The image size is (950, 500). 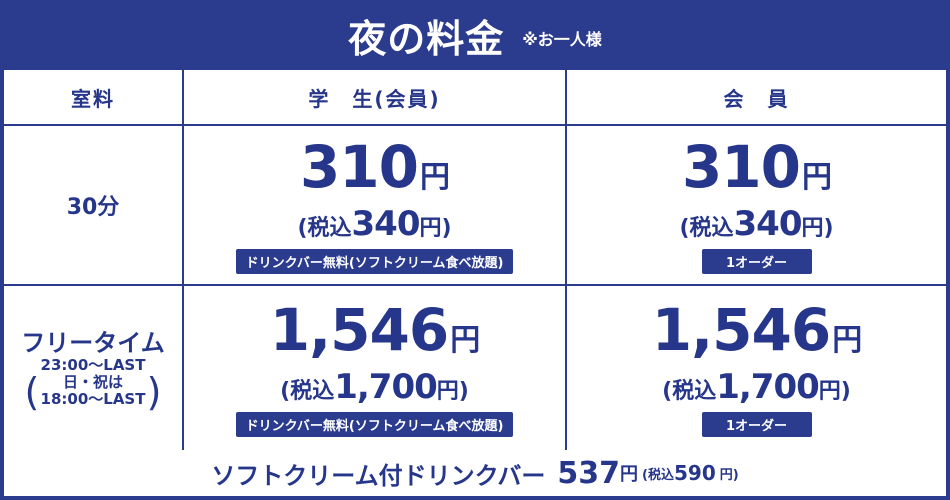 I want to click on title-bar: 夜の料金 ※お一人様, so click(x=475, y=35).